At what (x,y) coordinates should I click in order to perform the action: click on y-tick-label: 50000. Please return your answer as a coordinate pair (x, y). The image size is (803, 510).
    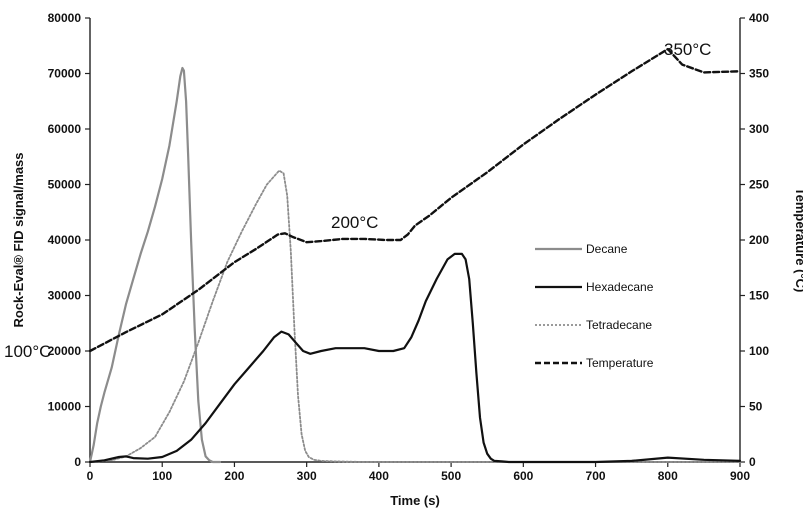
    Looking at the image, I should click on (65, 185).